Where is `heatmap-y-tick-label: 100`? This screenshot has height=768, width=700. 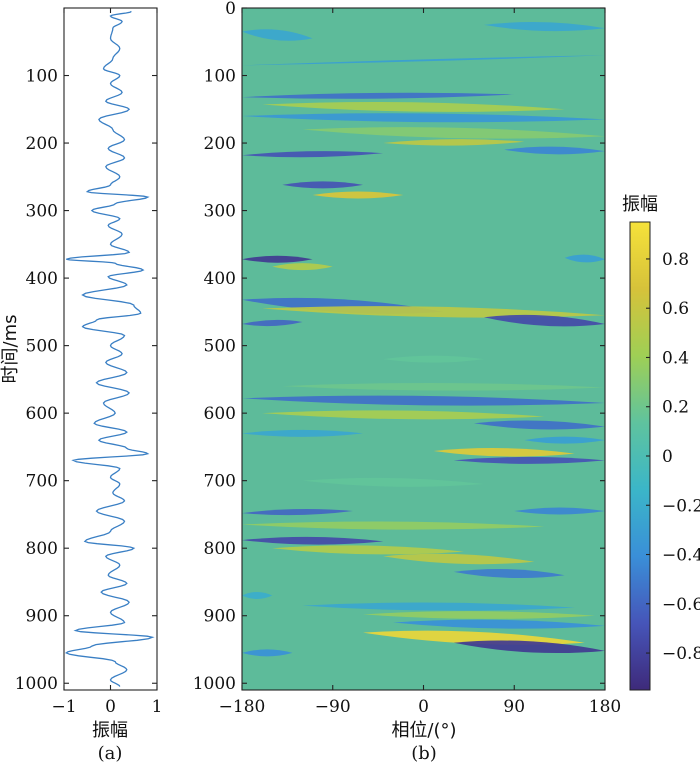
heatmap-y-tick-label: 100 is located at coordinates (220, 77).